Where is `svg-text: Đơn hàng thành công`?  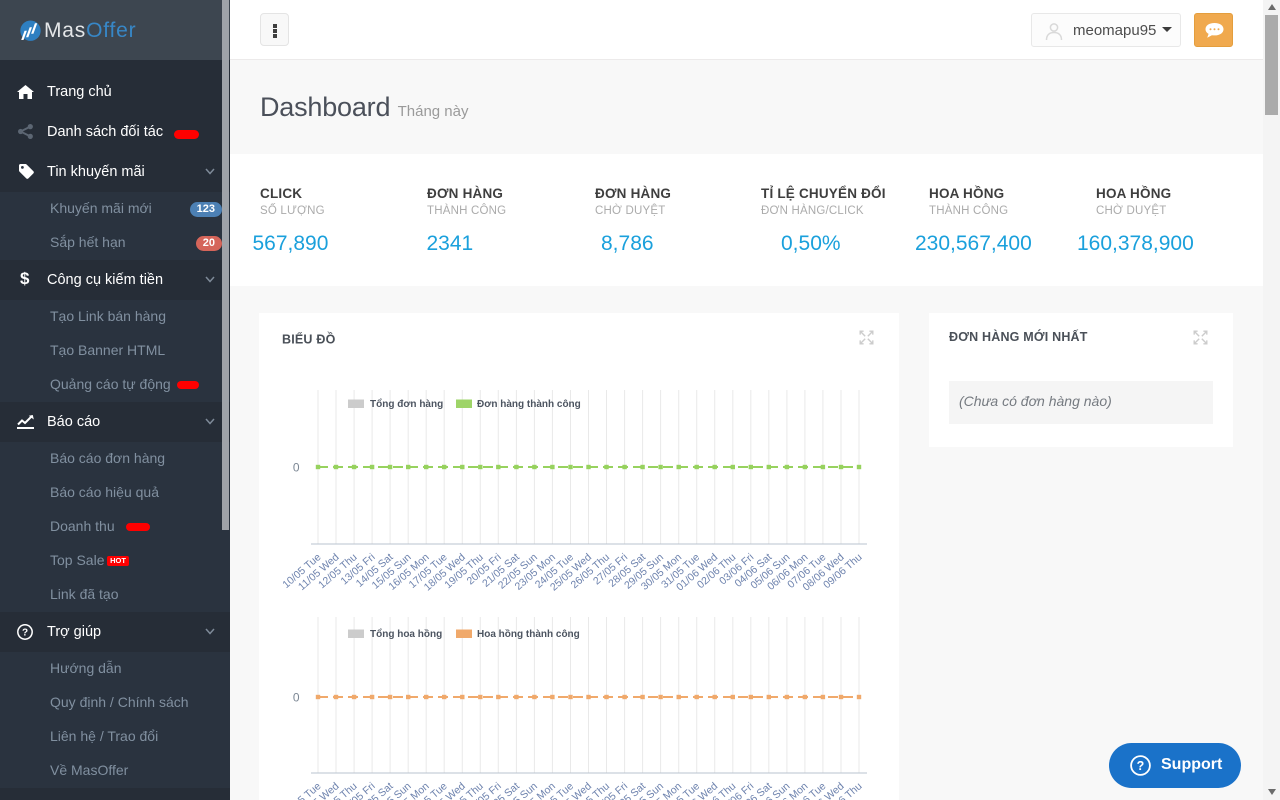
svg-text: Đơn hàng thành công is located at coordinates (529, 404).